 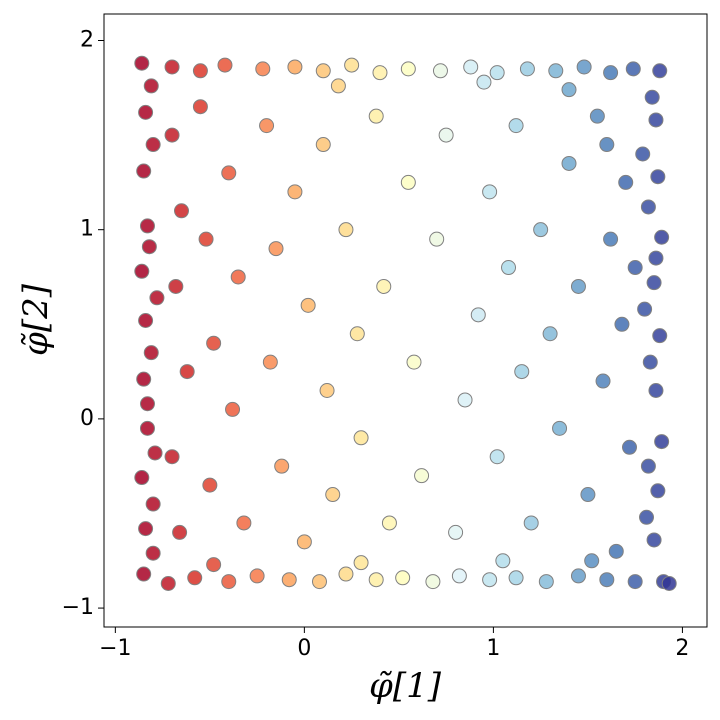 What do you see at coordinates (115, 648) in the screenshot?
I see `x-tick-label: −1` at bounding box center [115, 648].